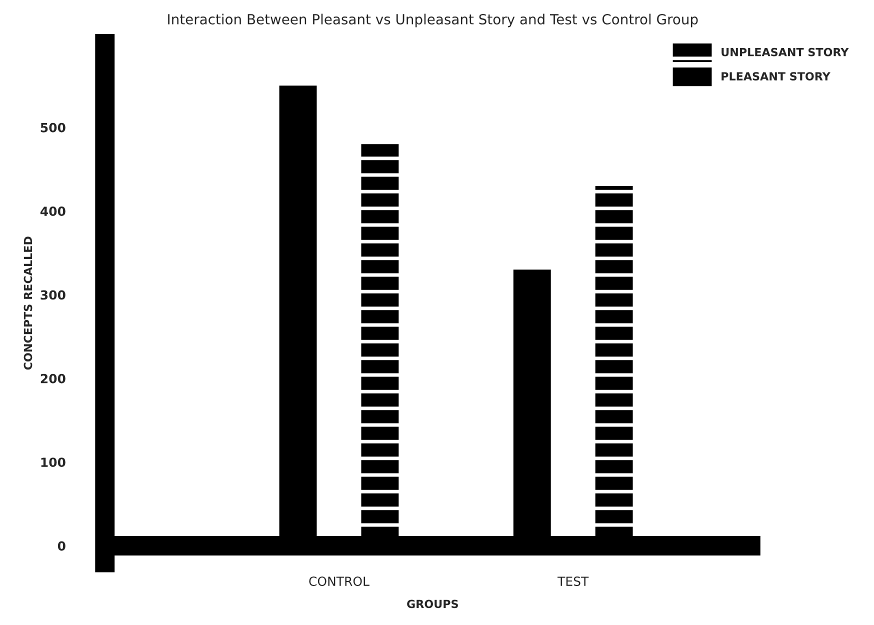 This screenshot has width=874, height=625. Describe the element at coordinates (53, 463) in the screenshot. I see `y-tick-label: 100` at that location.